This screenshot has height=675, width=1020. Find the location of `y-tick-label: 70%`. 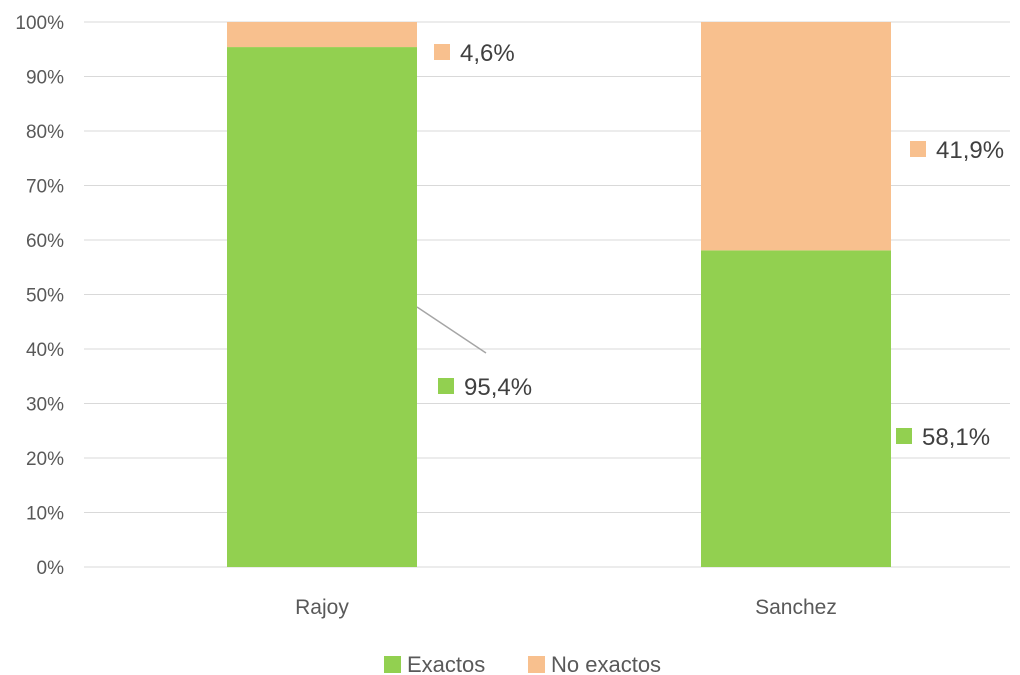

y-tick-label: 70% is located at coordinates (45, 187).